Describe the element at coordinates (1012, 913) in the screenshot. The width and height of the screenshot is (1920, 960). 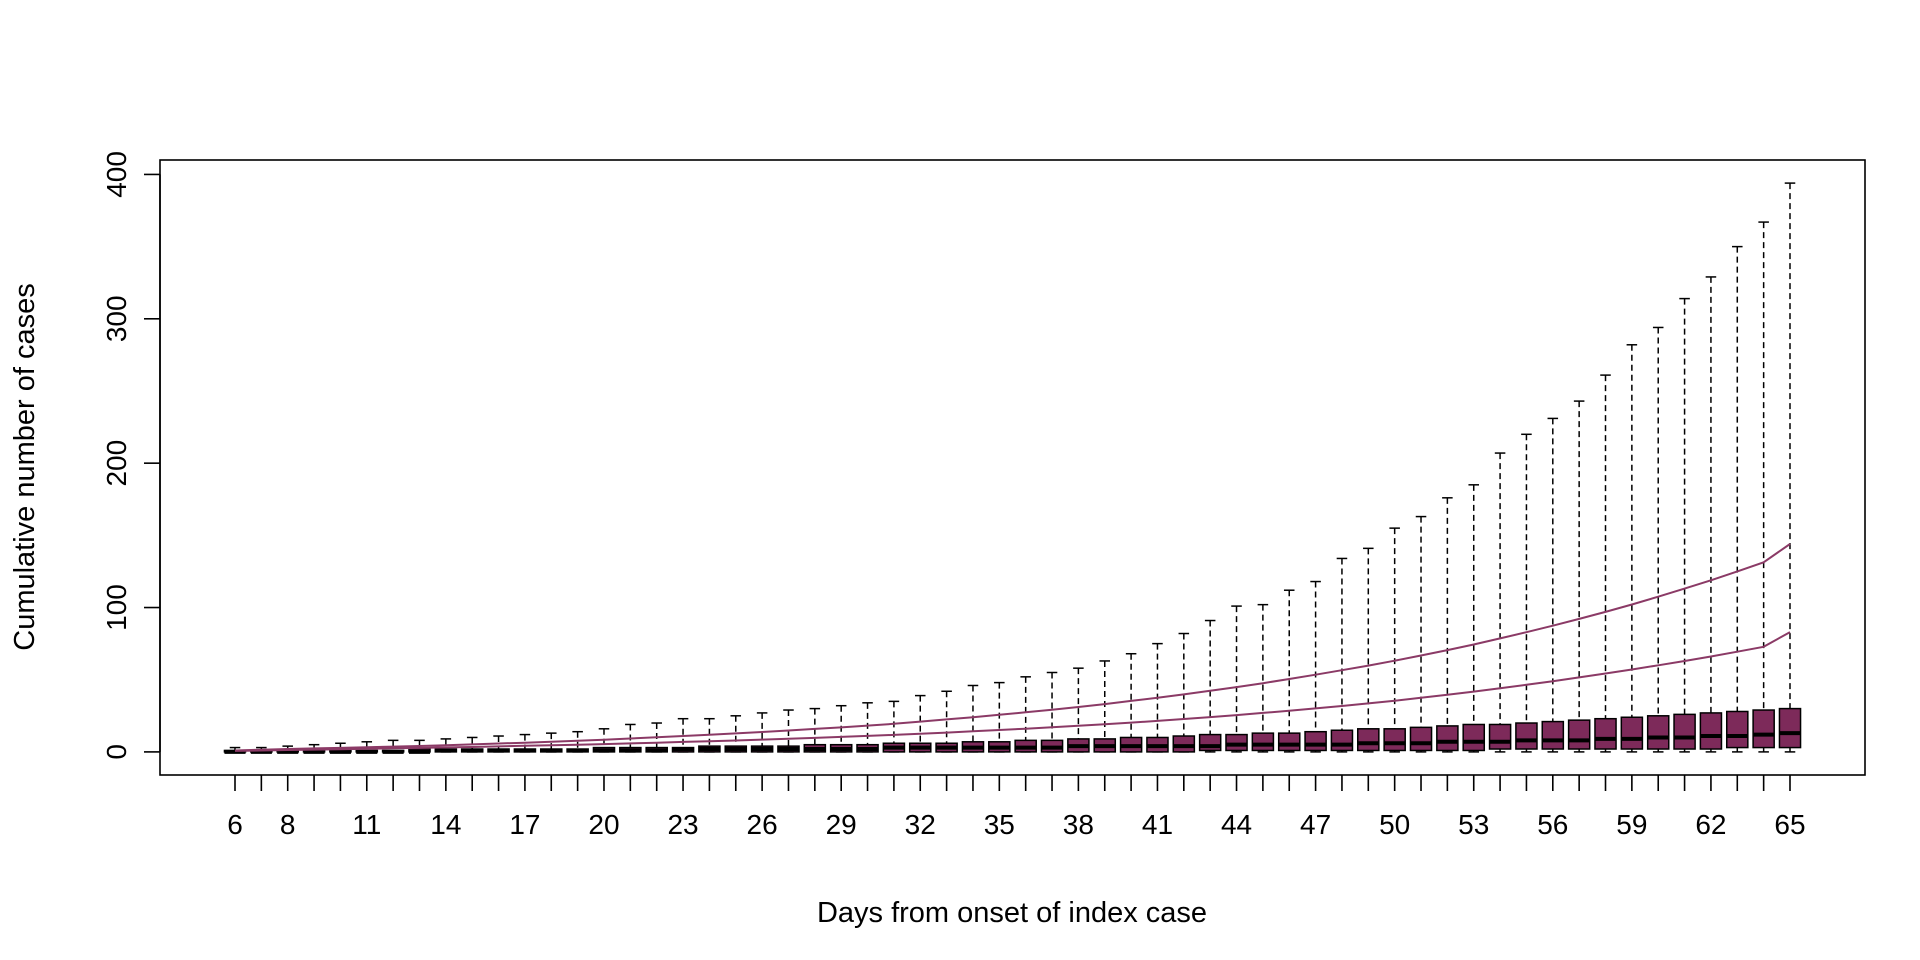
I see `x-axis-title: Days from onset of index case` at that location.